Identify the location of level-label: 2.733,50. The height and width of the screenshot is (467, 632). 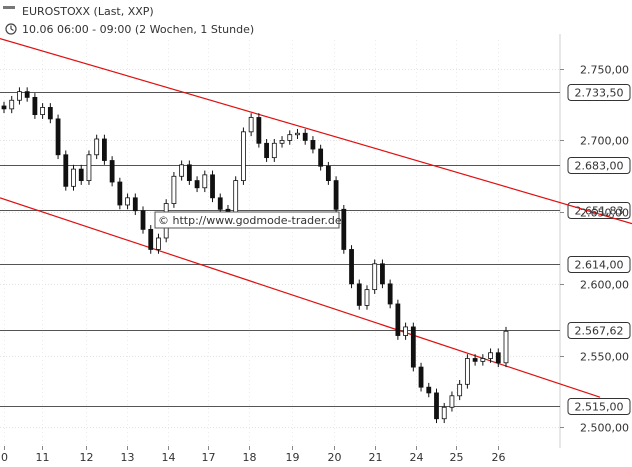
(599, 92).